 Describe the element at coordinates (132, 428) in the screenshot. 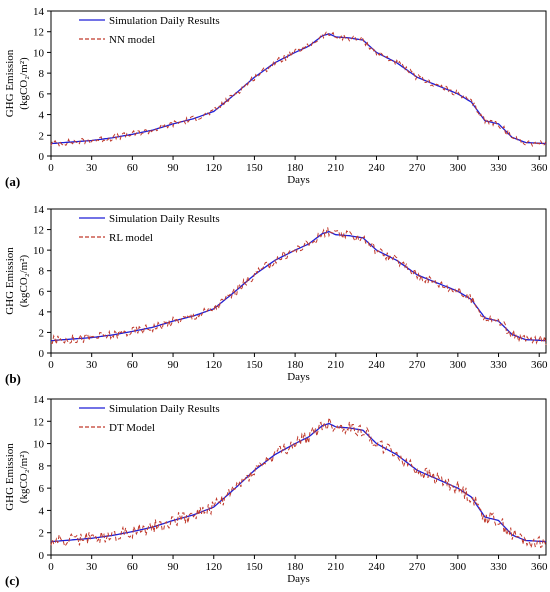

I see `legend-label: DT Model` at that location.